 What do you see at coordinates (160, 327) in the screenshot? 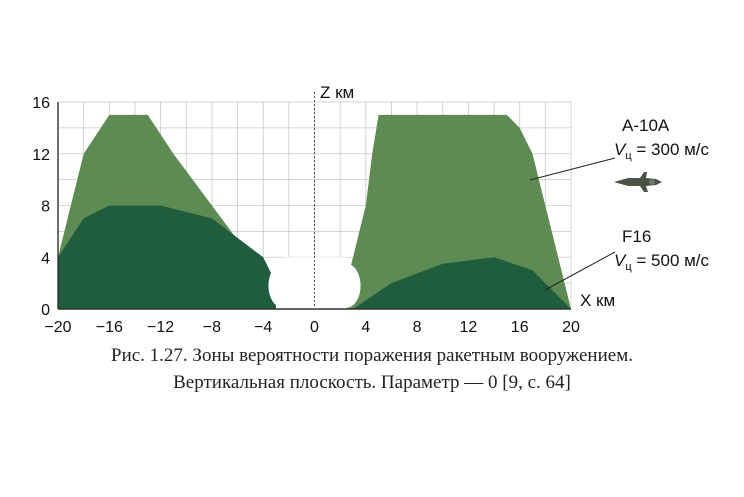
I see `x-tick-label: −12` at bounding box center [160, 327].